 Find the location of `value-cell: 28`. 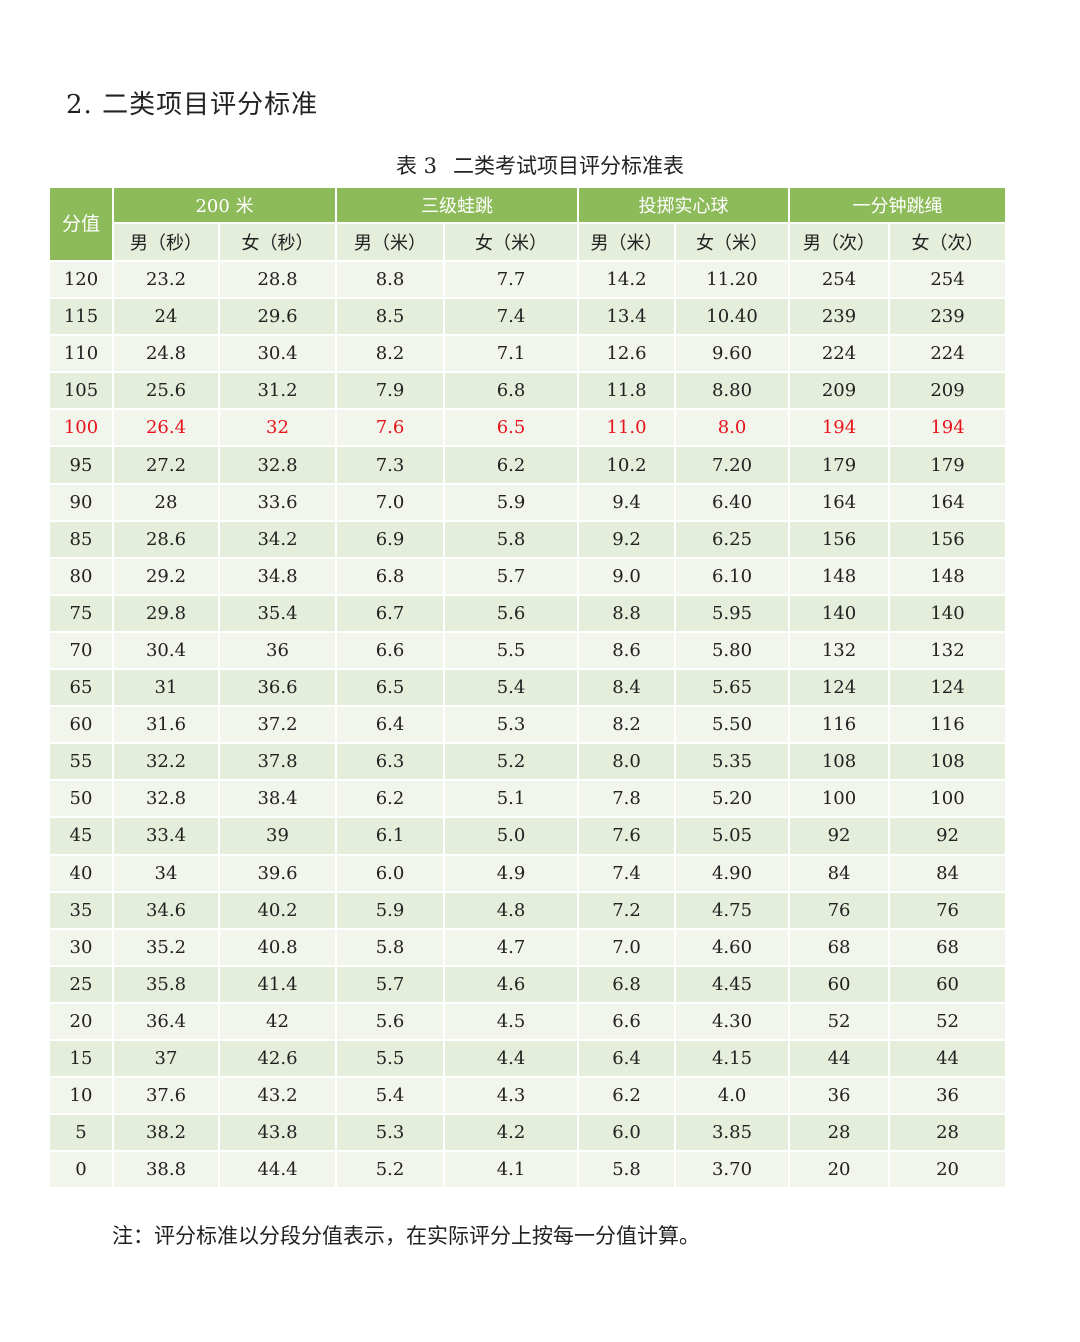

value-cell: 28 is located at coordinates (167, 503).